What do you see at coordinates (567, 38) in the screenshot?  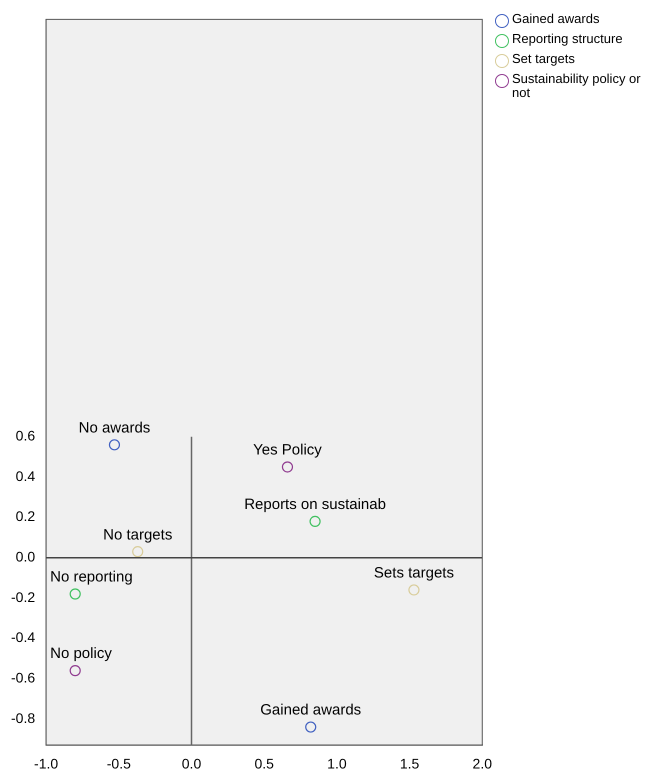 I see `legend-label: Reporting structure` at bounding box center [567, 38].